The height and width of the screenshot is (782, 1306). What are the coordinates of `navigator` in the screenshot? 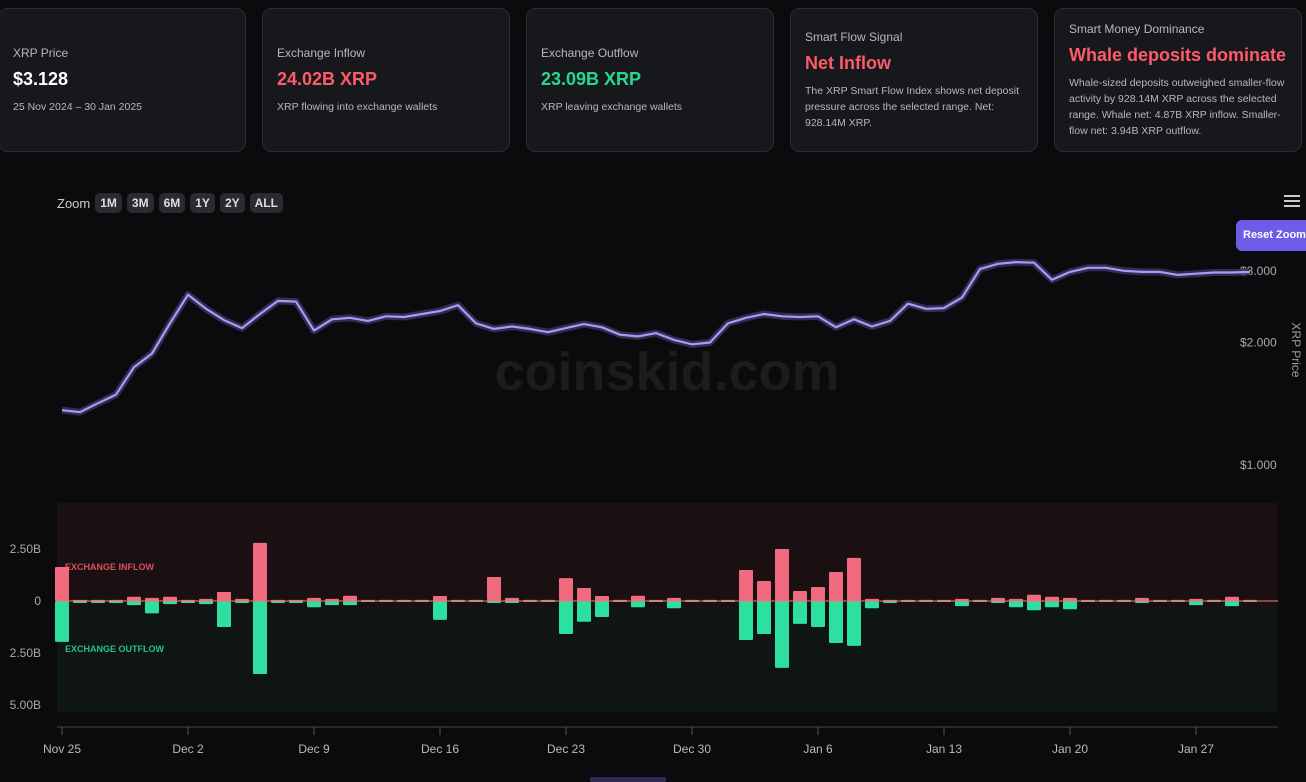 It's located at (628, 779).